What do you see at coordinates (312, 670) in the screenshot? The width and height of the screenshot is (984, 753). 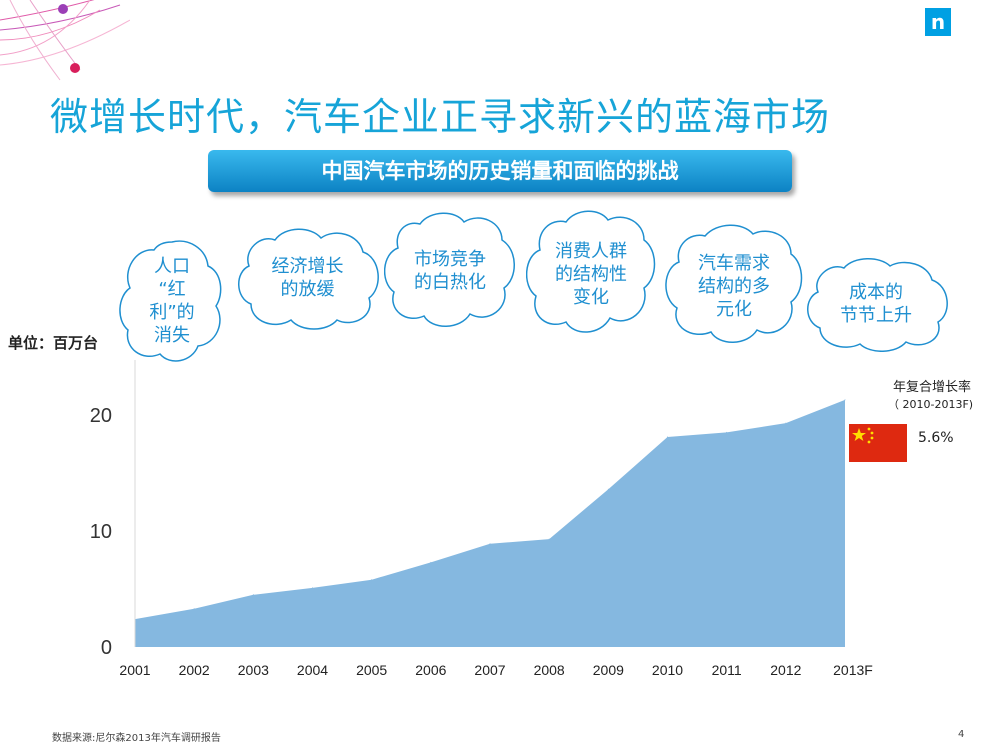 I see `x-tick-label: 2004` at bounding box center [312, 670].